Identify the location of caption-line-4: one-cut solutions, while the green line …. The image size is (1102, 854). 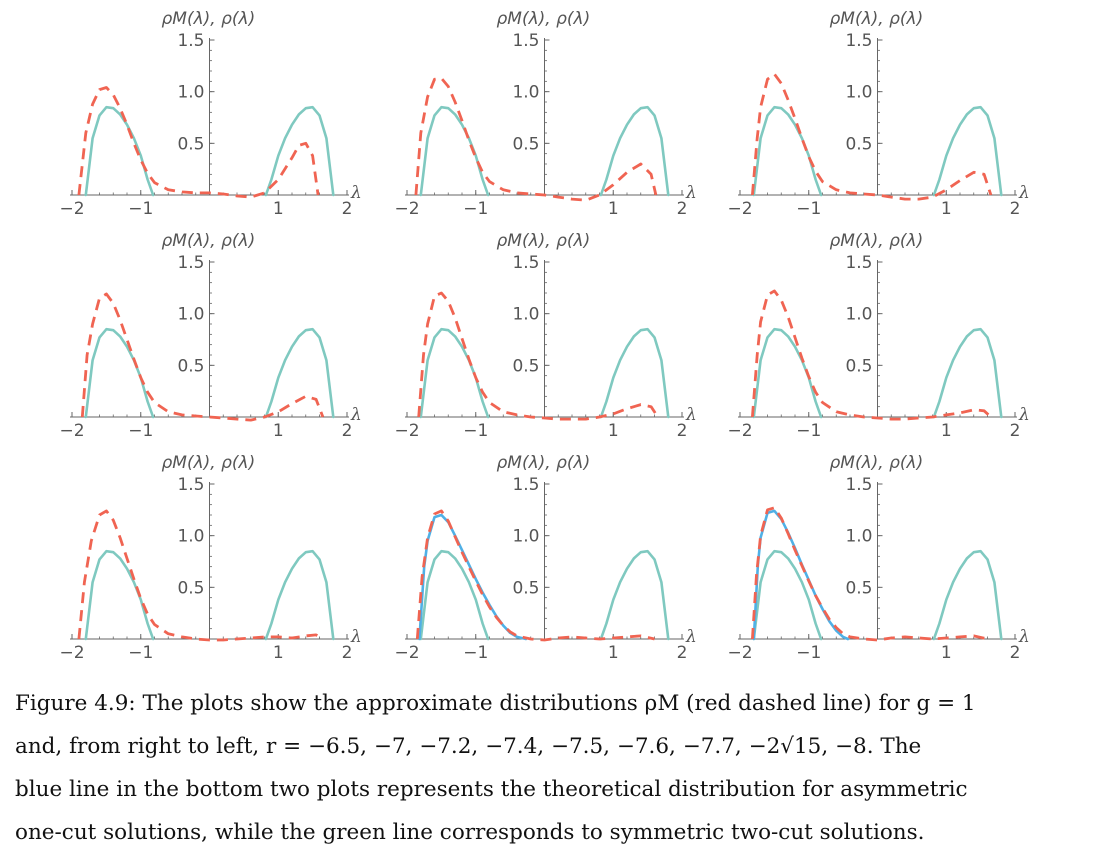
(470, 832).